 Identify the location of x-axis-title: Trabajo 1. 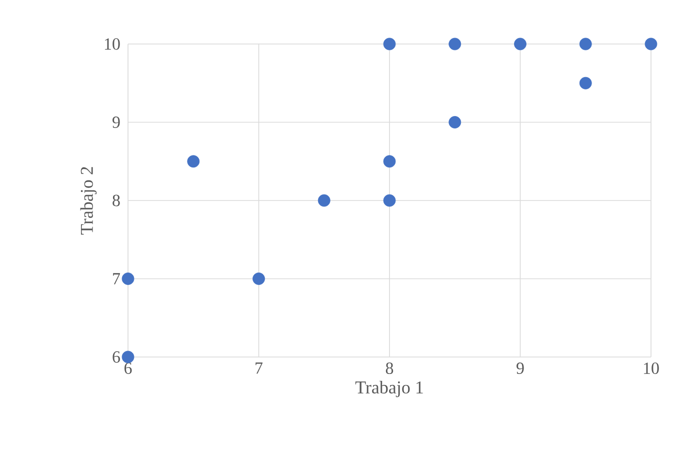
(389, 389).